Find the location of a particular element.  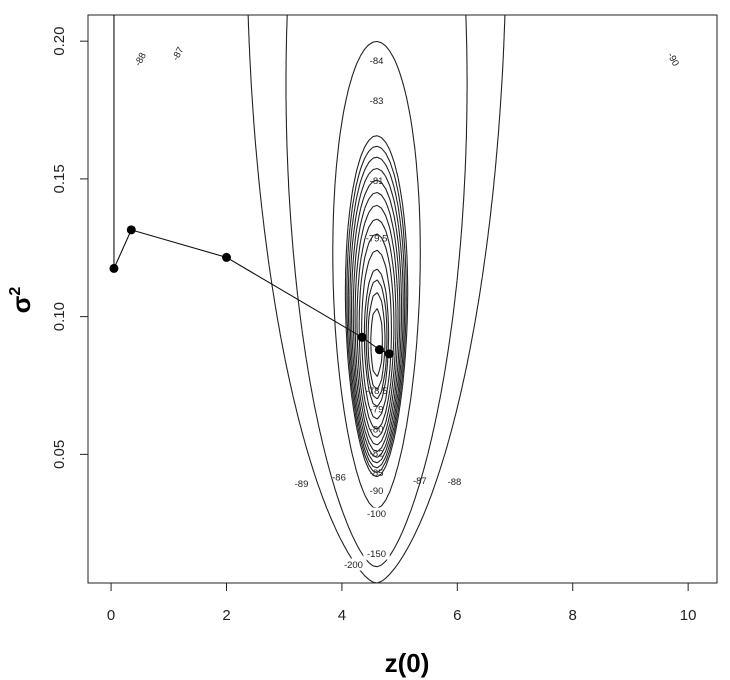

y-tick-label: 0.20 is located at coordinates (59, 41).